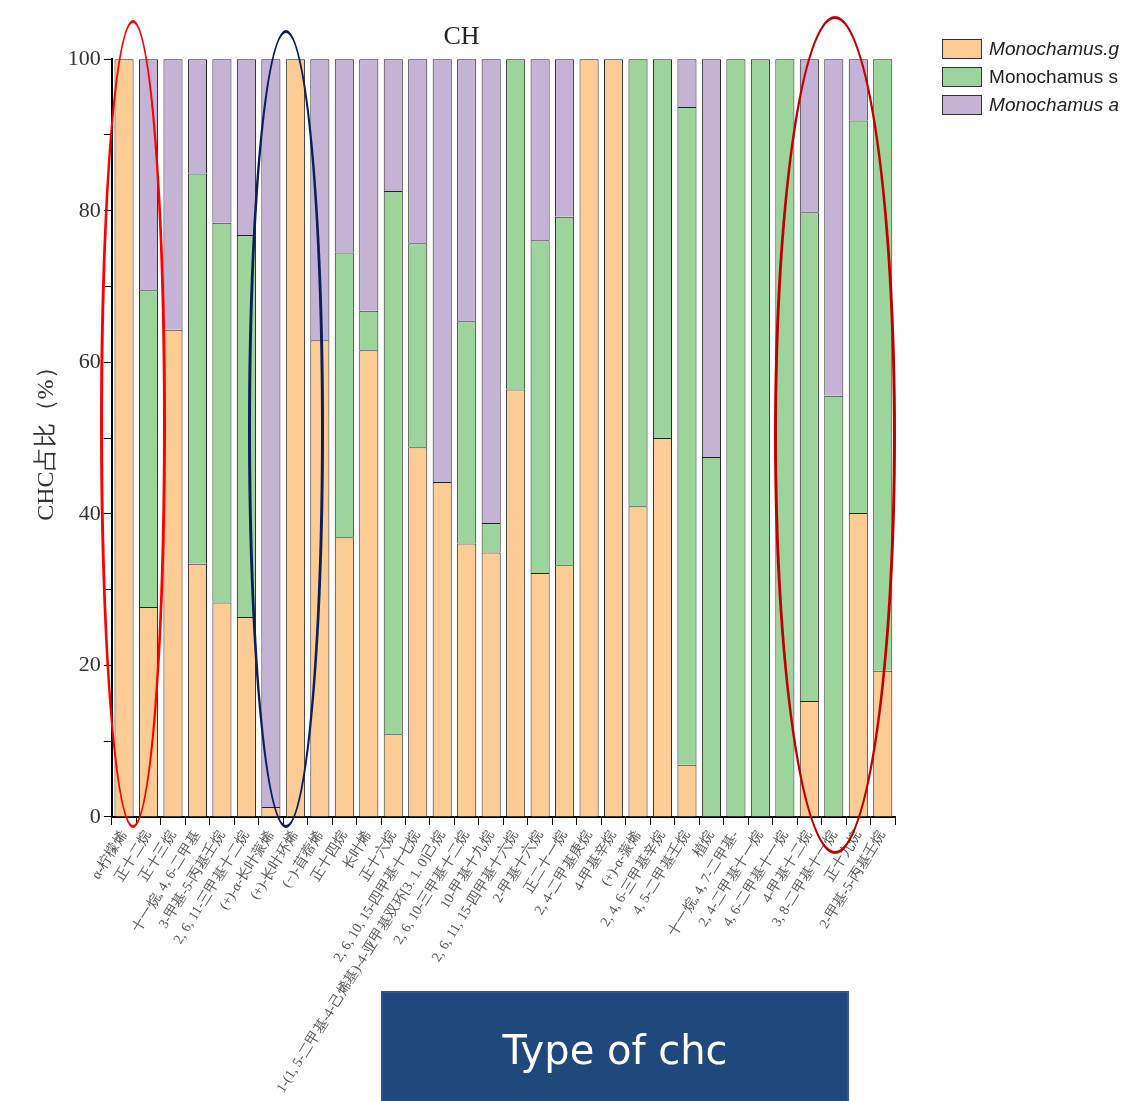 Image resolution: width=1127 pixels, height=1101 pixels. Describe the element at coordinates (615, 1050) in the screenshot. I see `text: Type of chc` at that location.